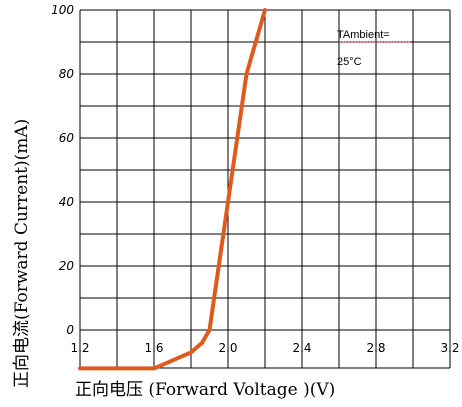 The height and width of the screenshot is (407, 462). Describe the element at coordinates (264, 348) in the screenshot. I see `x-tick-labels: 1.2 1.6 2.0 2.4 2.8 3.2` at that location.